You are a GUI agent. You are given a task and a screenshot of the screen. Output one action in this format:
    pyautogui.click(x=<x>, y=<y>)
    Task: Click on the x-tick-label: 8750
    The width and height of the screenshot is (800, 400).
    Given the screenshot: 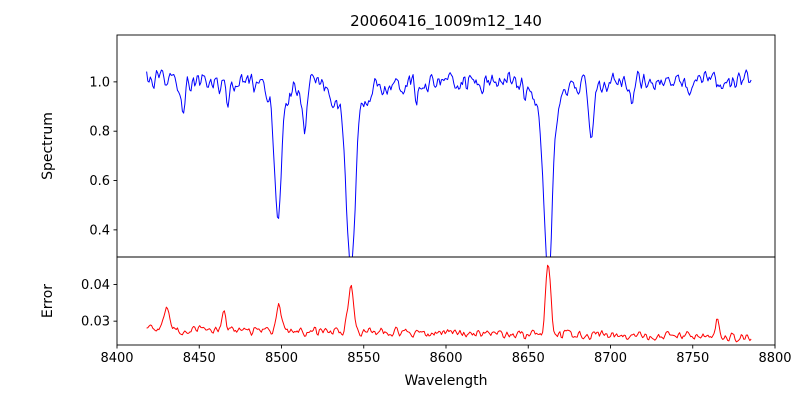 What is the action you would take?
    pyautogui.click(x=692, y=358)
    